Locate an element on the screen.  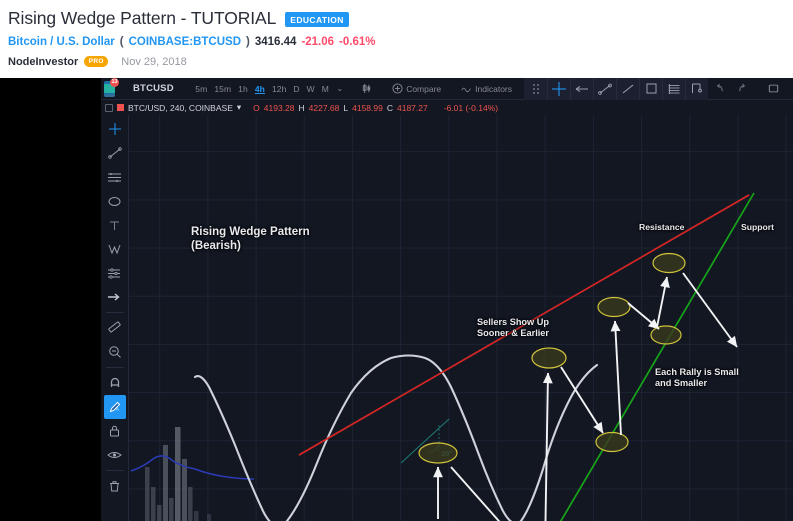
legend-close-key: C is located at coordinates (389, 107).